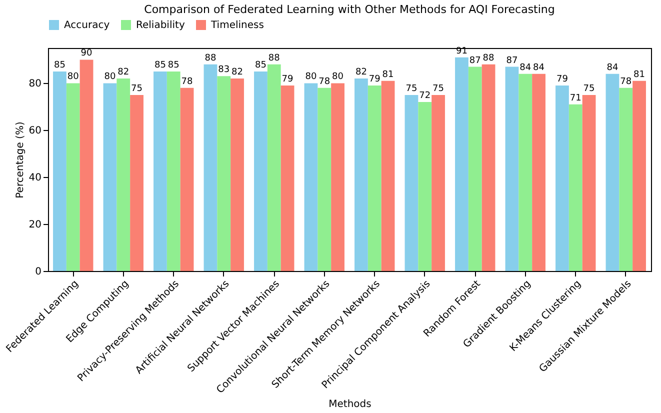 The width and height of the screenshot is (661, 413). I want to click on legend-label: Reliability, so click(160, 25).